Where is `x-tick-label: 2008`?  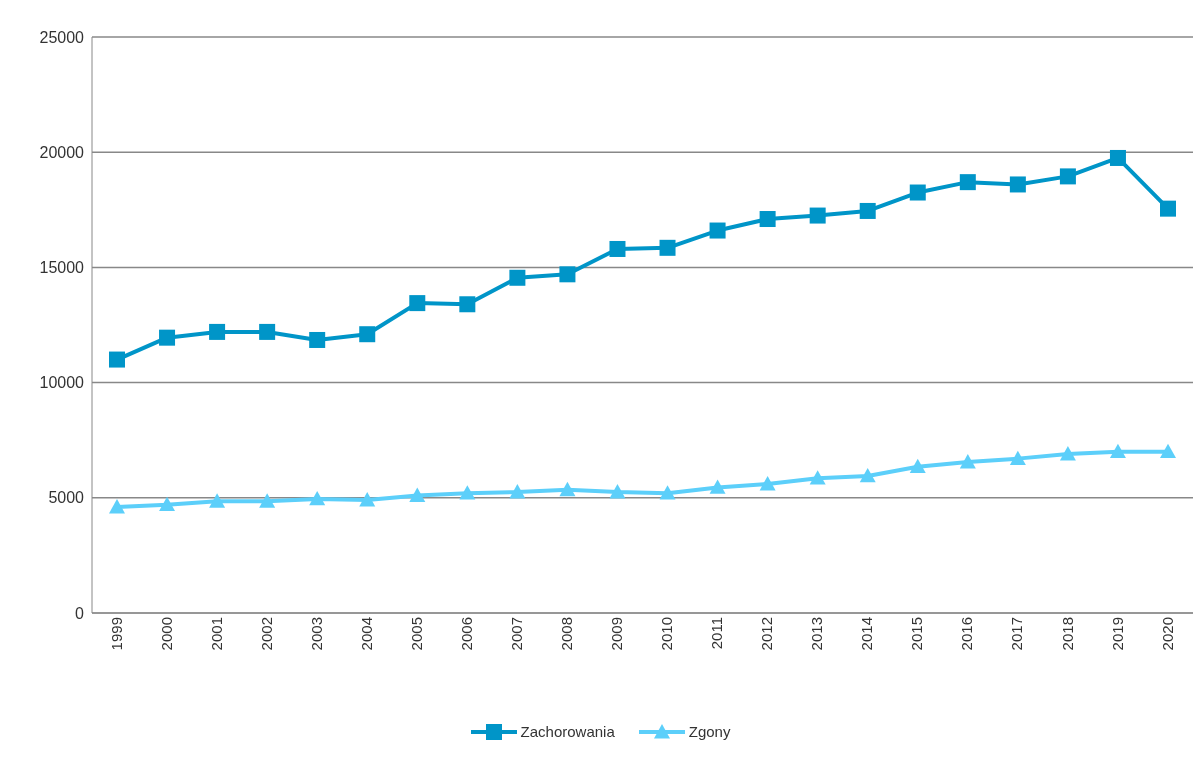 x-tick-label: 2008 is located at coordinates (567, 634).